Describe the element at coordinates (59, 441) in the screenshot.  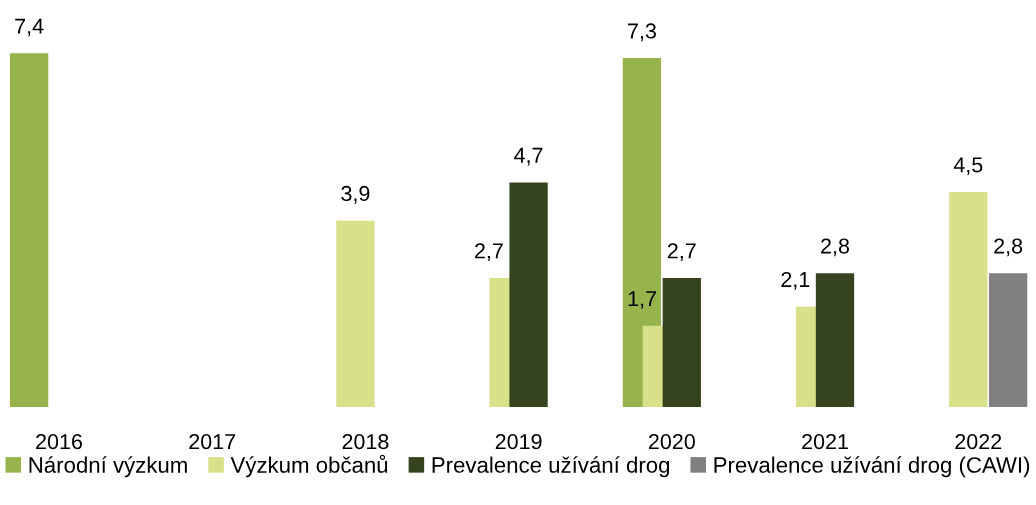
I see `x-tick-label: 2016` at that location.